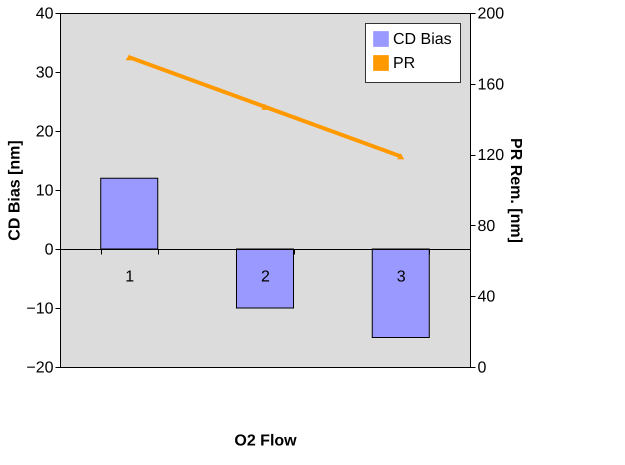 This screenshot has height=465, width=625. I want to click on x-axis-title: O2 Flow, so click(266, 441).